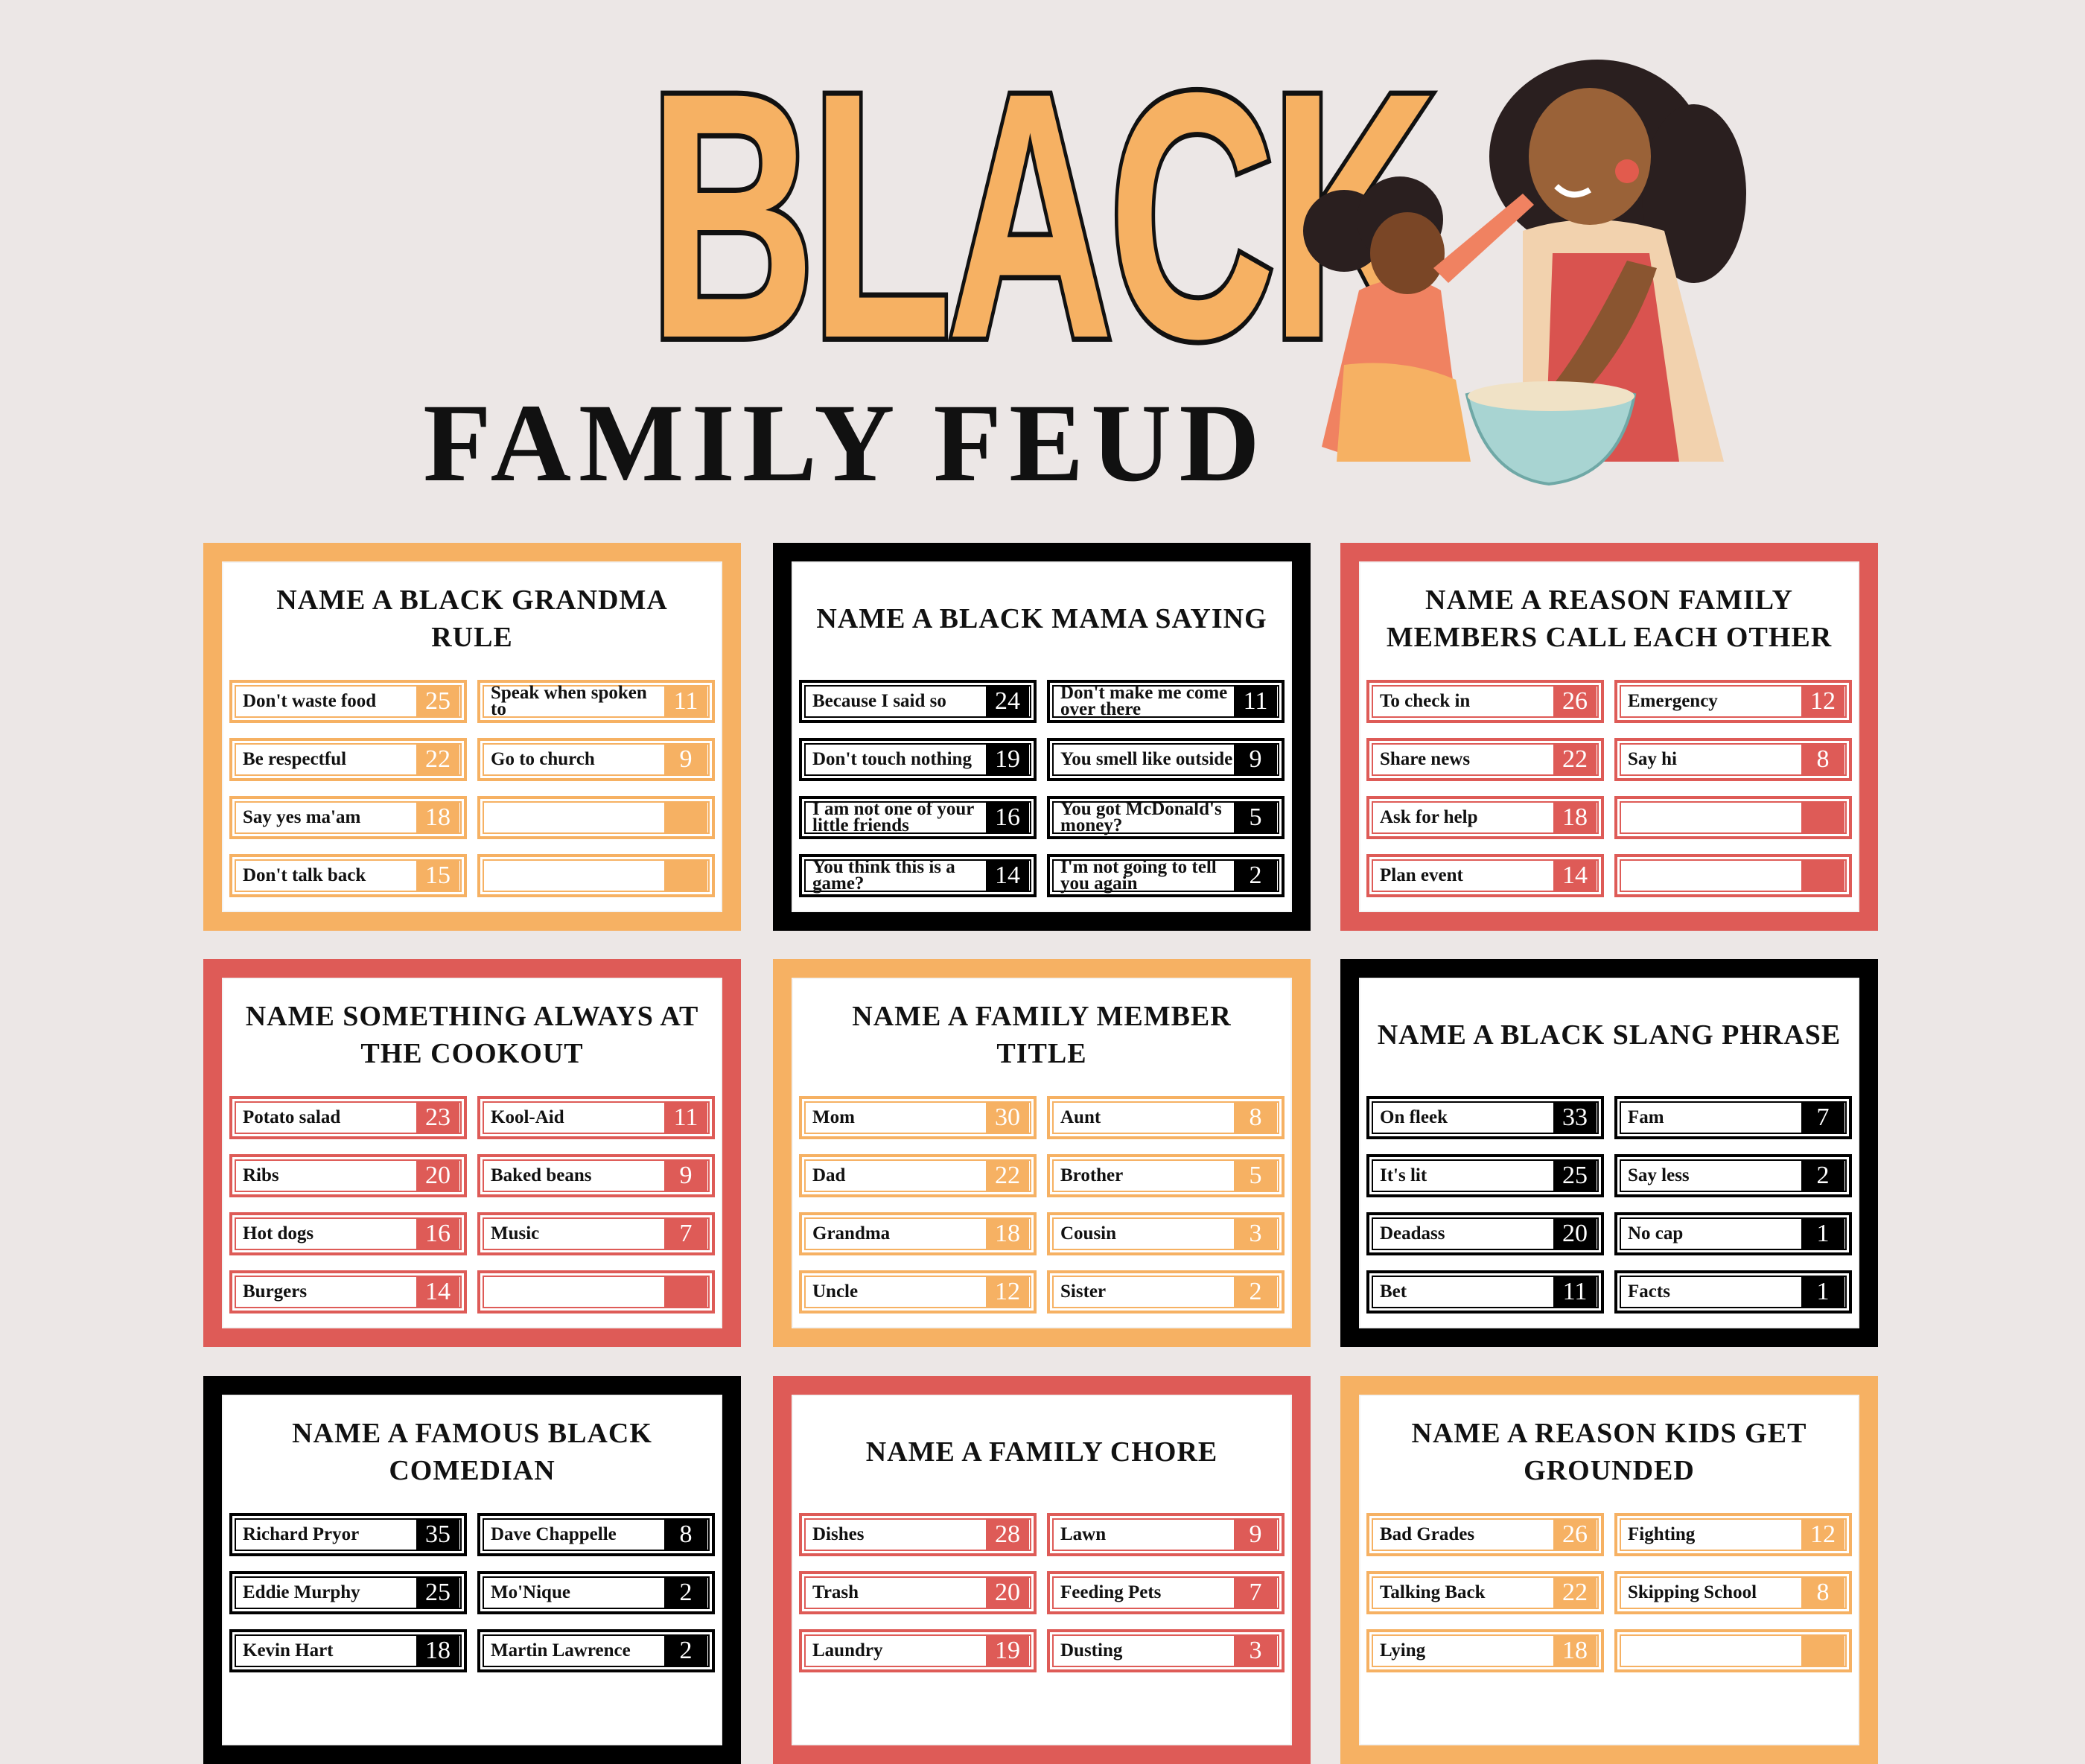  I want to click on answer-text: Ask for help, so click(1429, 817).